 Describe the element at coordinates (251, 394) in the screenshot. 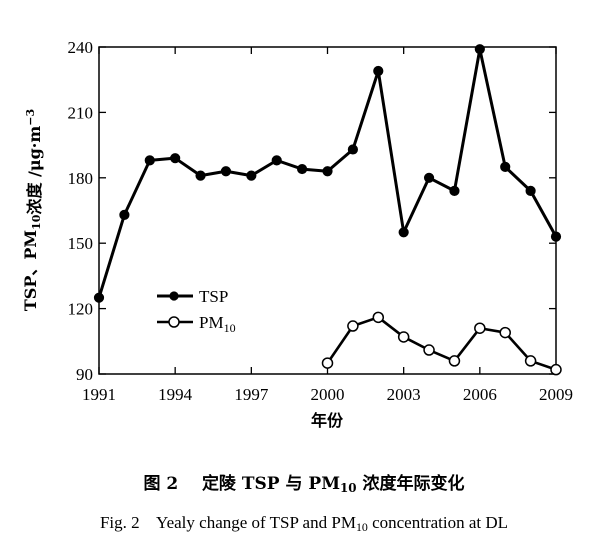

I see `x-tick-label: 1997` at that location.